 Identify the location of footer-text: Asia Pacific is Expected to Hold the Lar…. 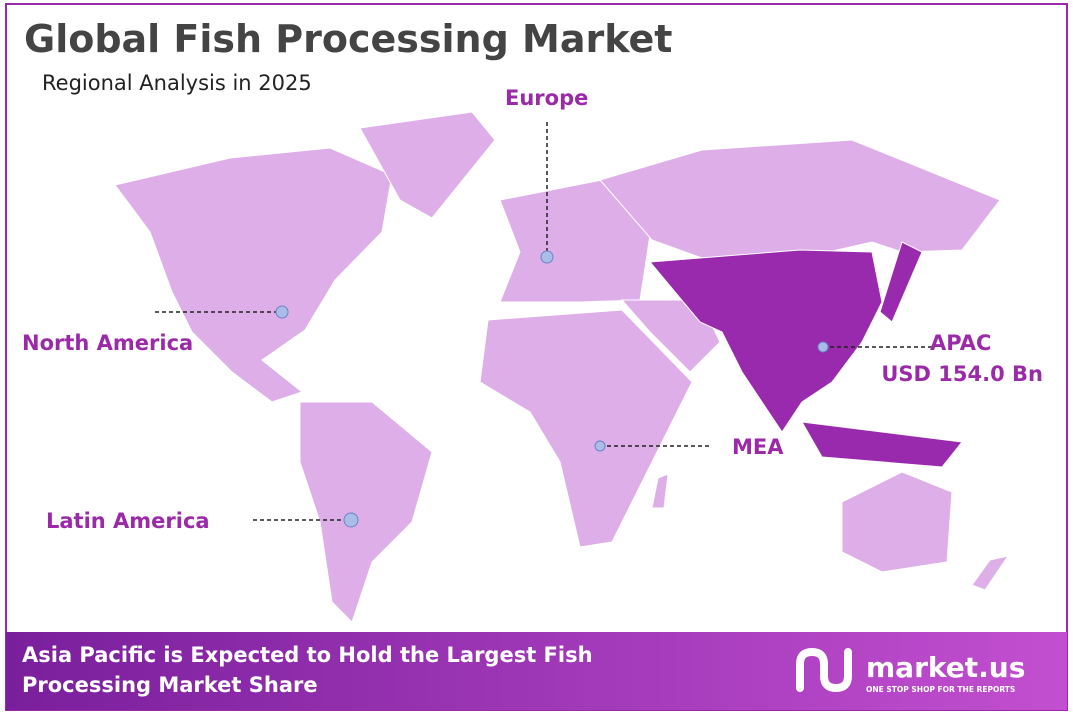
(307, 670).